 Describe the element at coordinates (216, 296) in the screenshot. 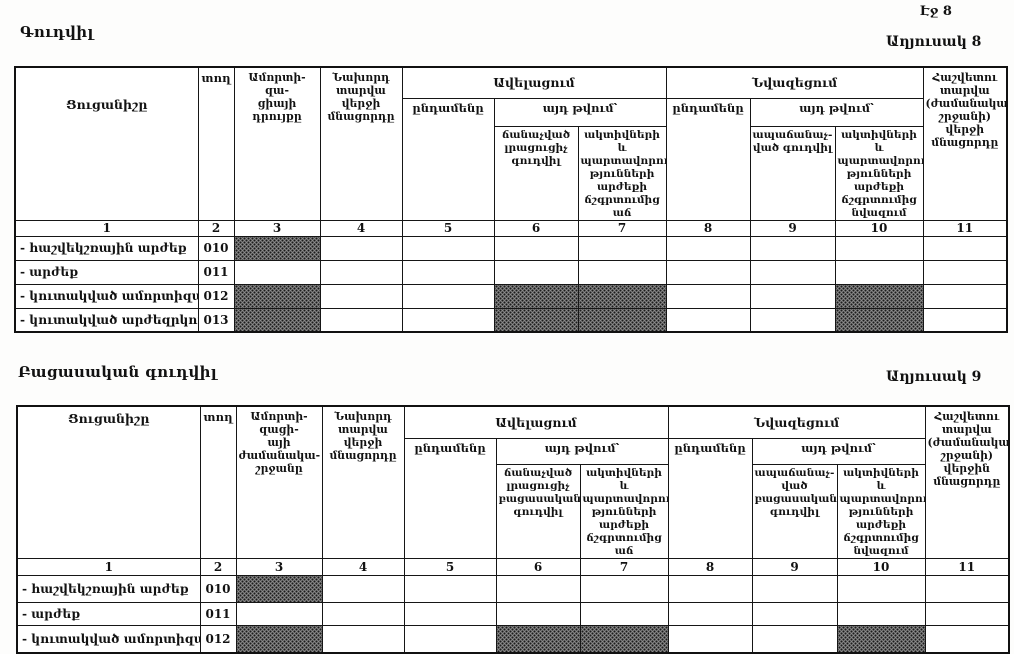

I see `row-code: 012` at that location.